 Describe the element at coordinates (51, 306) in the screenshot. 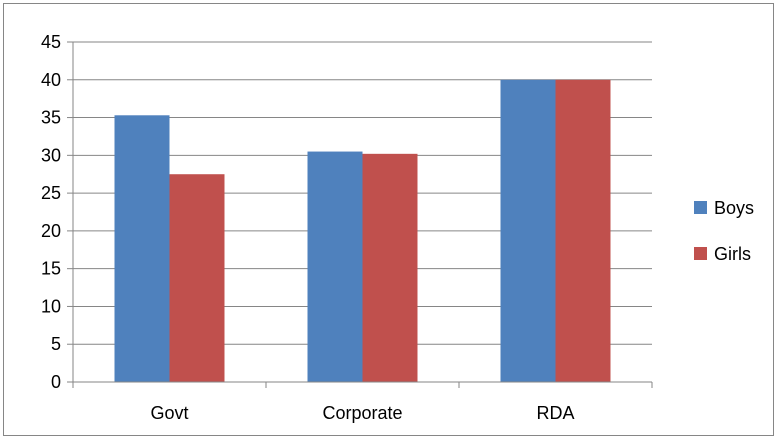

I see `y-tick-label: 10` at that location.